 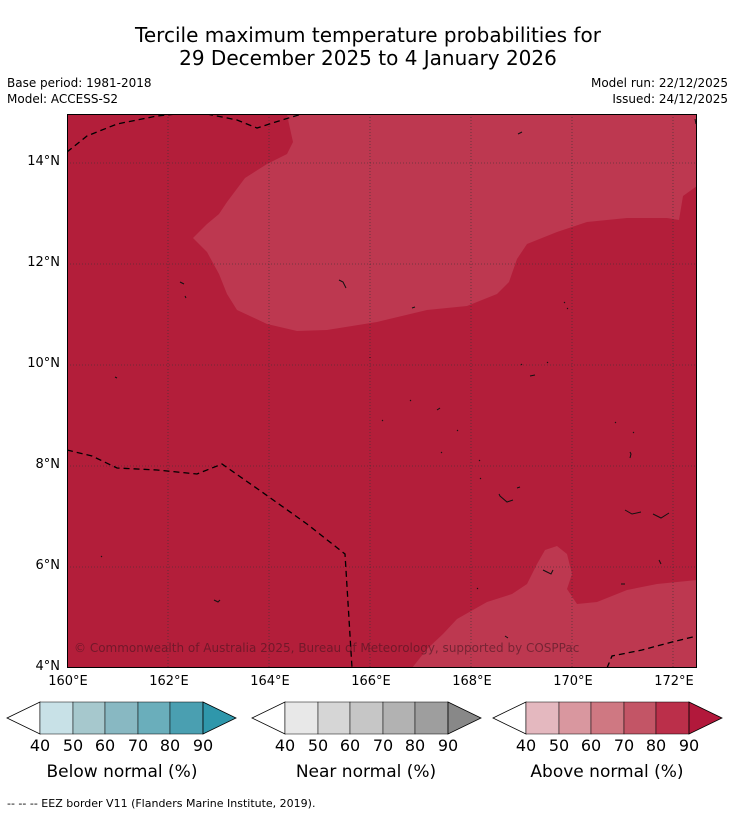 What do you see at coordinates (48, 666) in the screenshot?
I see `lat-label-4n: 4°N` at bounding box center [48, 666].